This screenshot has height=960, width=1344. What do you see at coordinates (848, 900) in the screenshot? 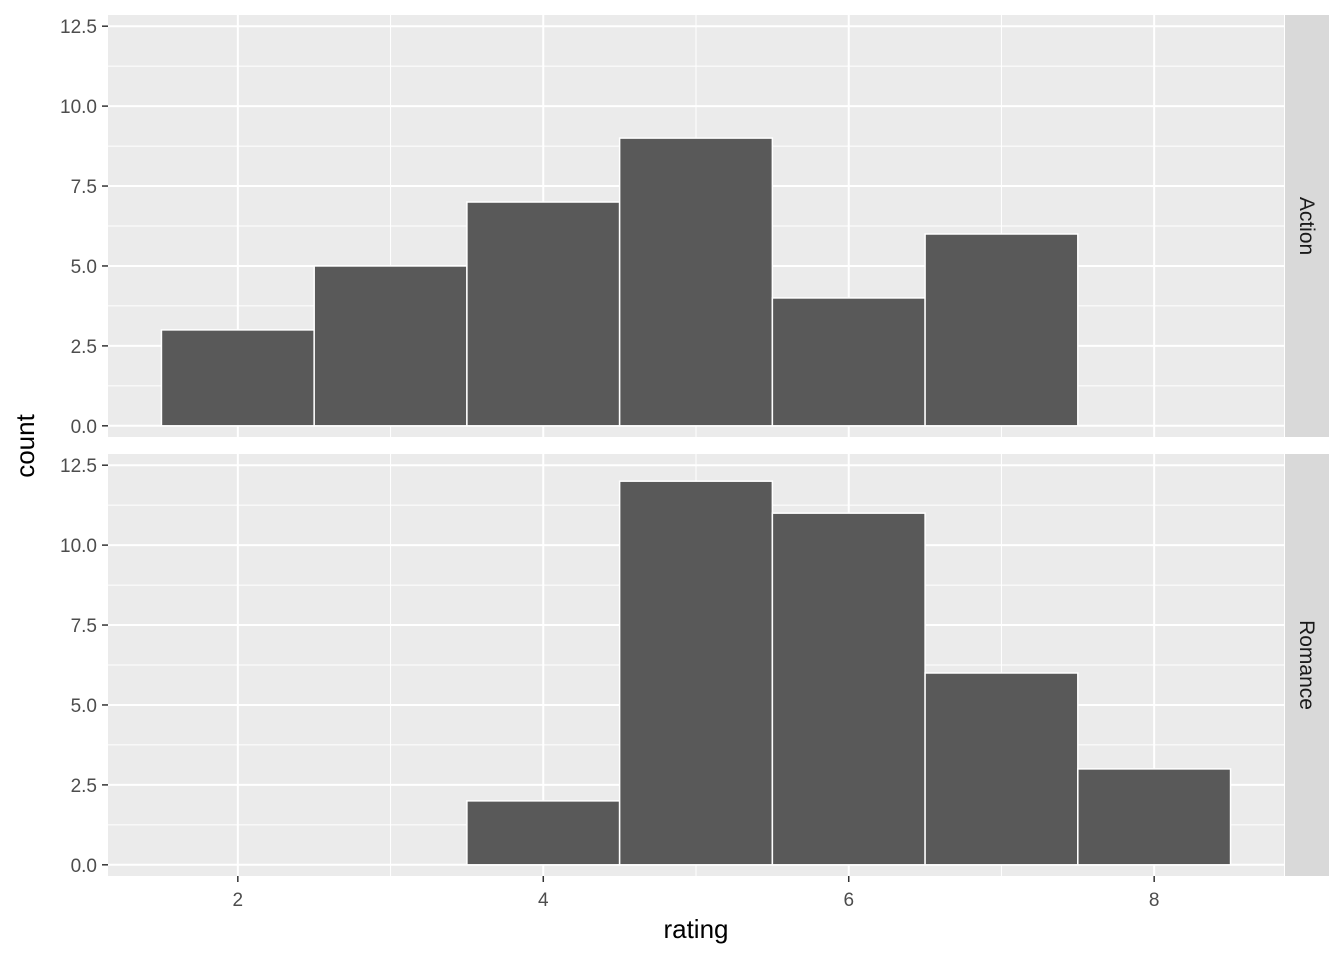
I see `x-tick-label: 6` at bounding box center [848, 900].